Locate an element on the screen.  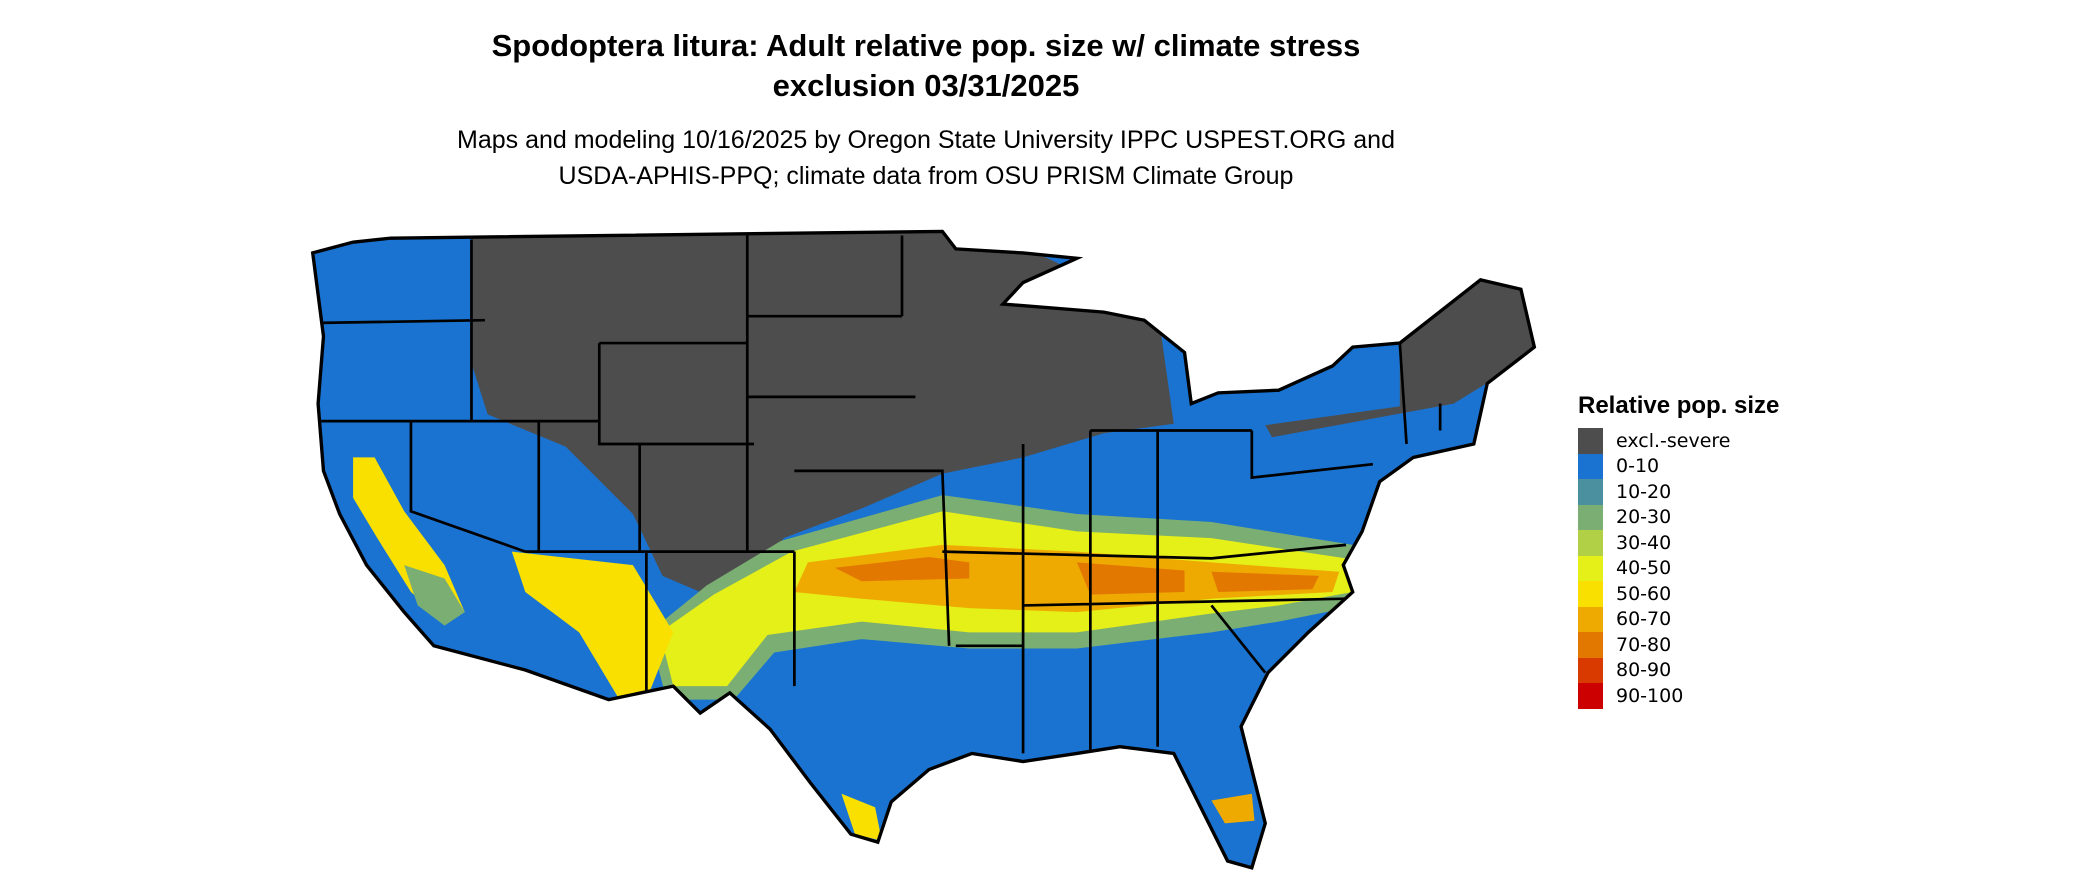
zone-excluded-north is located at coordinates (822, 411).